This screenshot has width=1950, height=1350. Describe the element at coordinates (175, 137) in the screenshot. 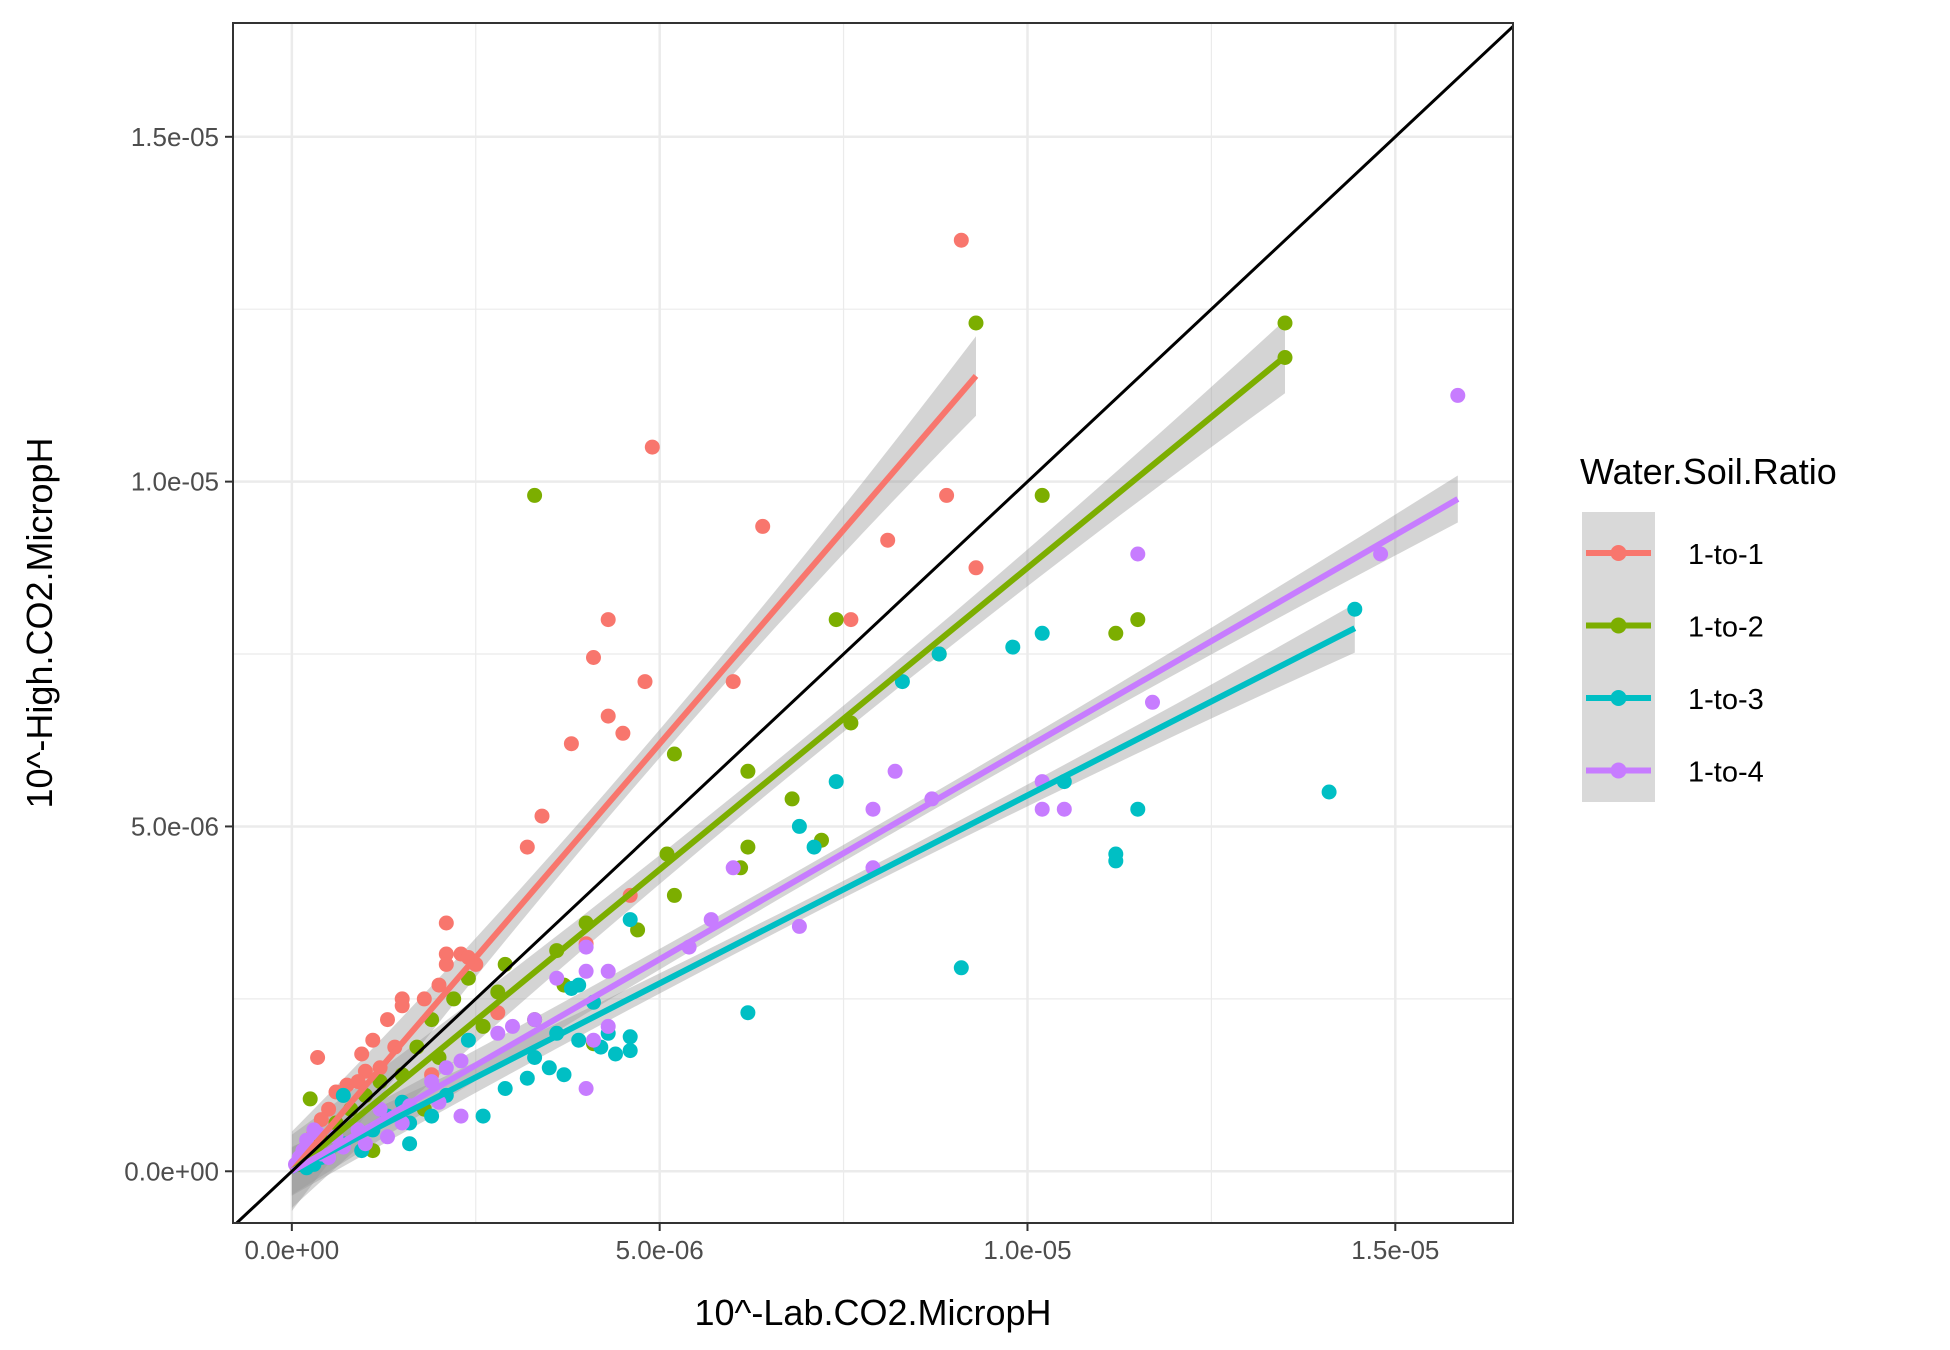

I see `y-tick-label: 1.5e-05` at that location.